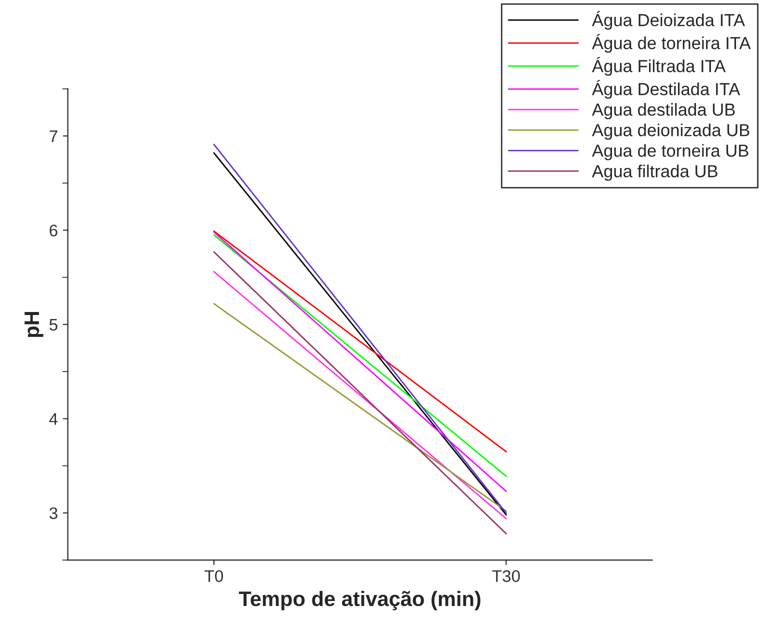 Image resolution: width=762 pixels, height=630 pixels. What do you see at coordinates (666, 89) in the screenshot?
I see `legend-label: Água Destilada ITA` at bounding box center [666, 89].